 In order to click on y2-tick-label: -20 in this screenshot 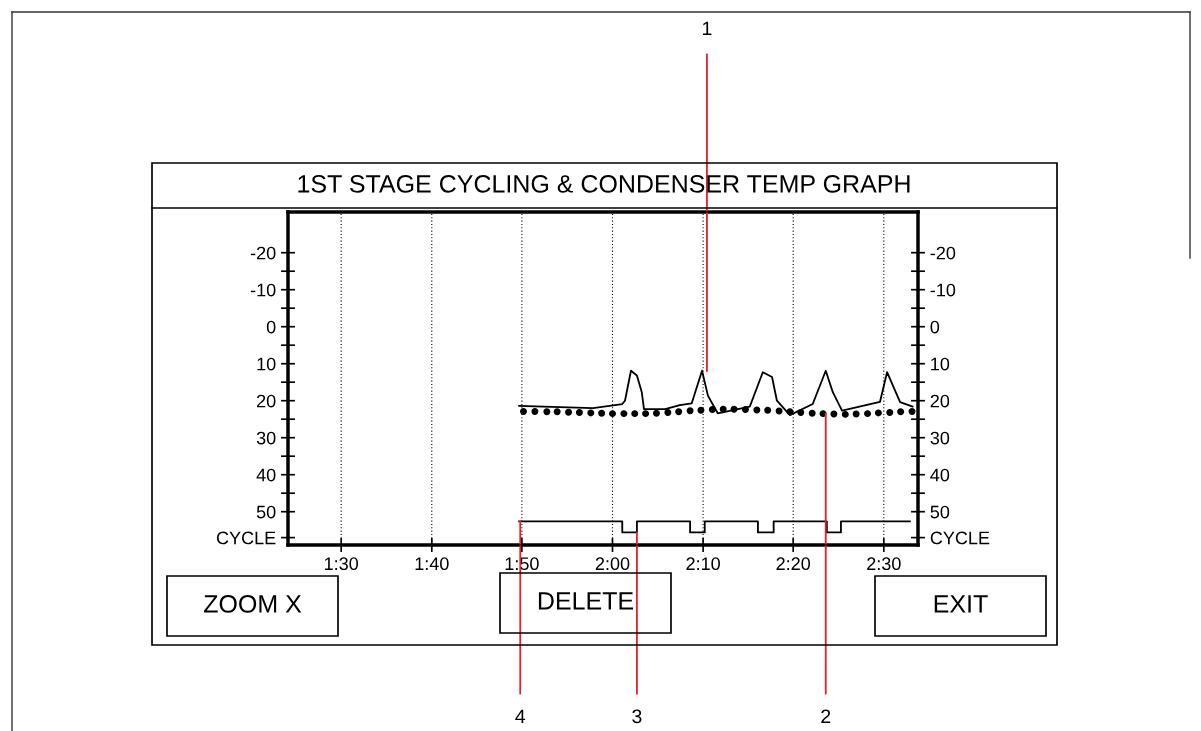, I will do `click(943, 253)`.